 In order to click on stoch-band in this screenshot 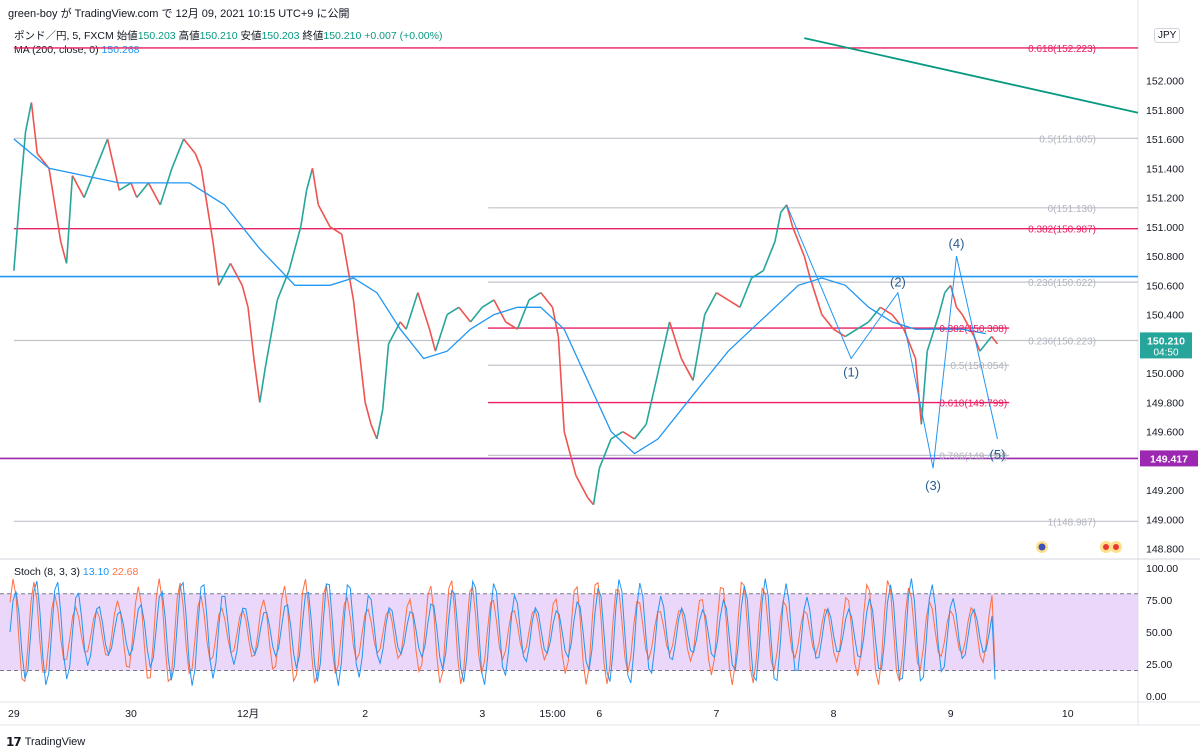, I will do `click(569, 632)`.